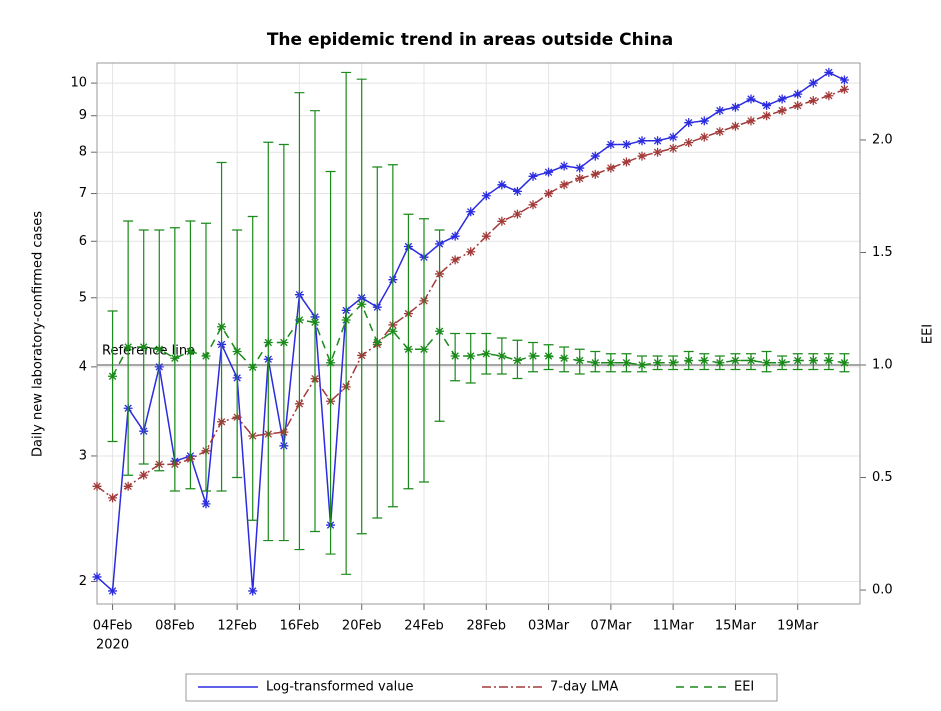 This screenshot has width=941, height=711. I want to click on legend-label: Log-transformed value, so click(340, 687).